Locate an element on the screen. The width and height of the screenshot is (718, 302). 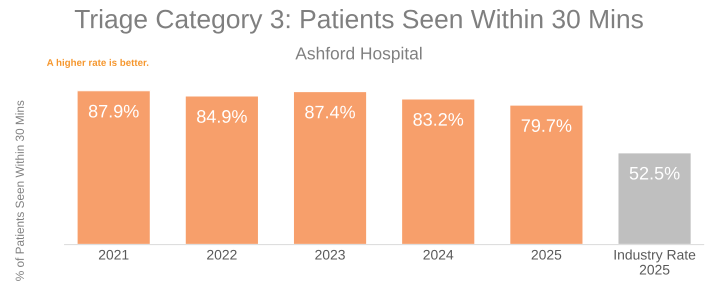
chart-subtitle: Ashford Hospital is located at coordinates (358, 54).